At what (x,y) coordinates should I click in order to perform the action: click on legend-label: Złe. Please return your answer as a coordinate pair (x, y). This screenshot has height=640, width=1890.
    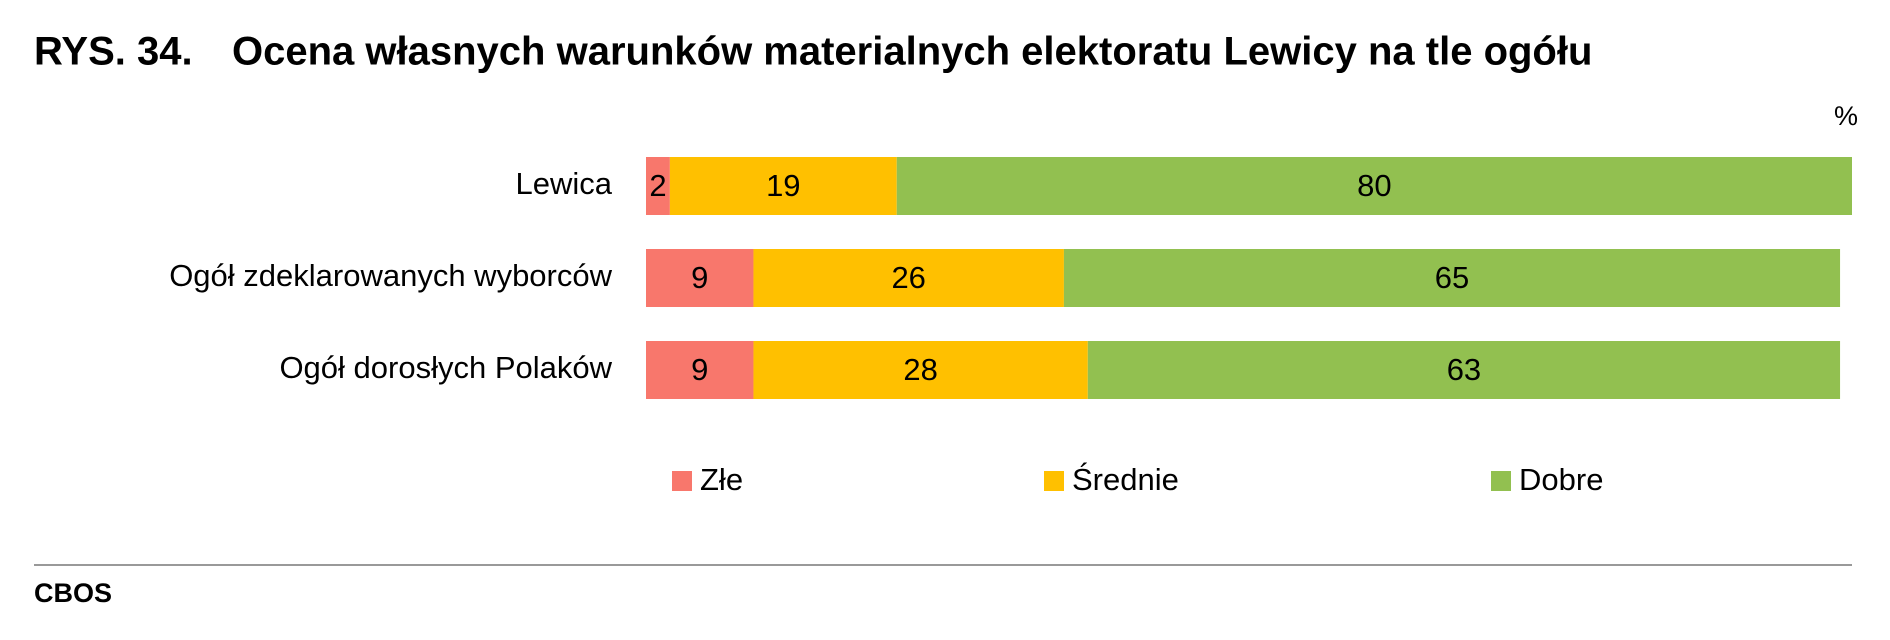
    Looking at the image, I should click on (721, 479).